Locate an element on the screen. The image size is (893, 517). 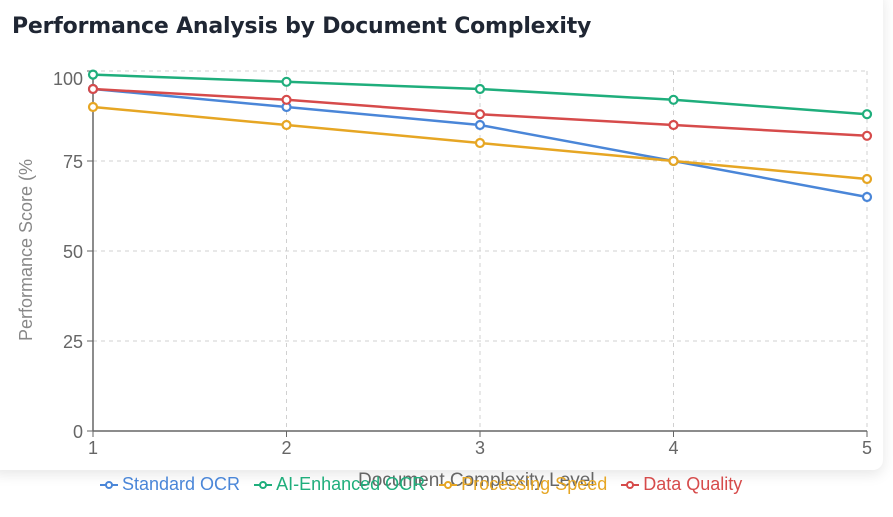
y-tick-label: 50 is located at coordinates (73, 252).